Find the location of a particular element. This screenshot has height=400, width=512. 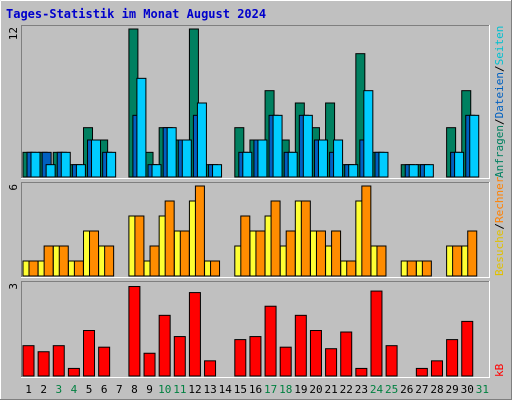

bar-middle-s1-day15 is located at coordinates (245, 246).